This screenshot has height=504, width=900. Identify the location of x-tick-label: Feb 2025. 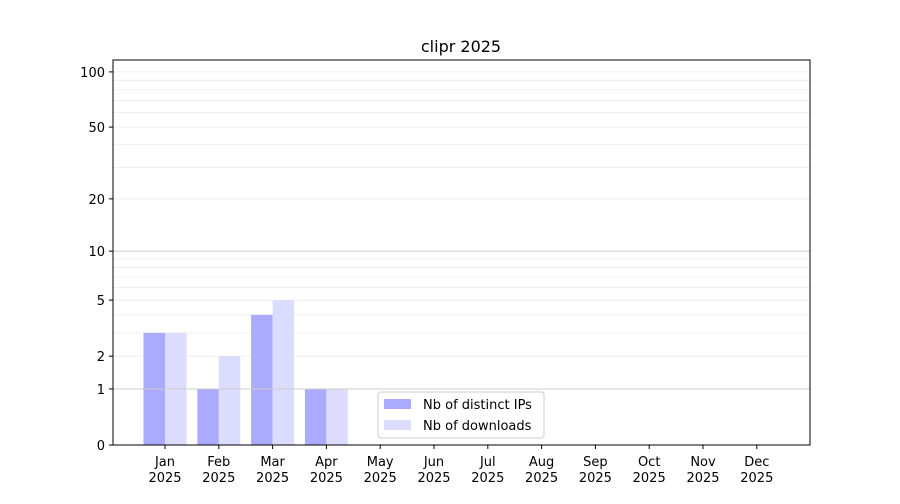
(218, 470).